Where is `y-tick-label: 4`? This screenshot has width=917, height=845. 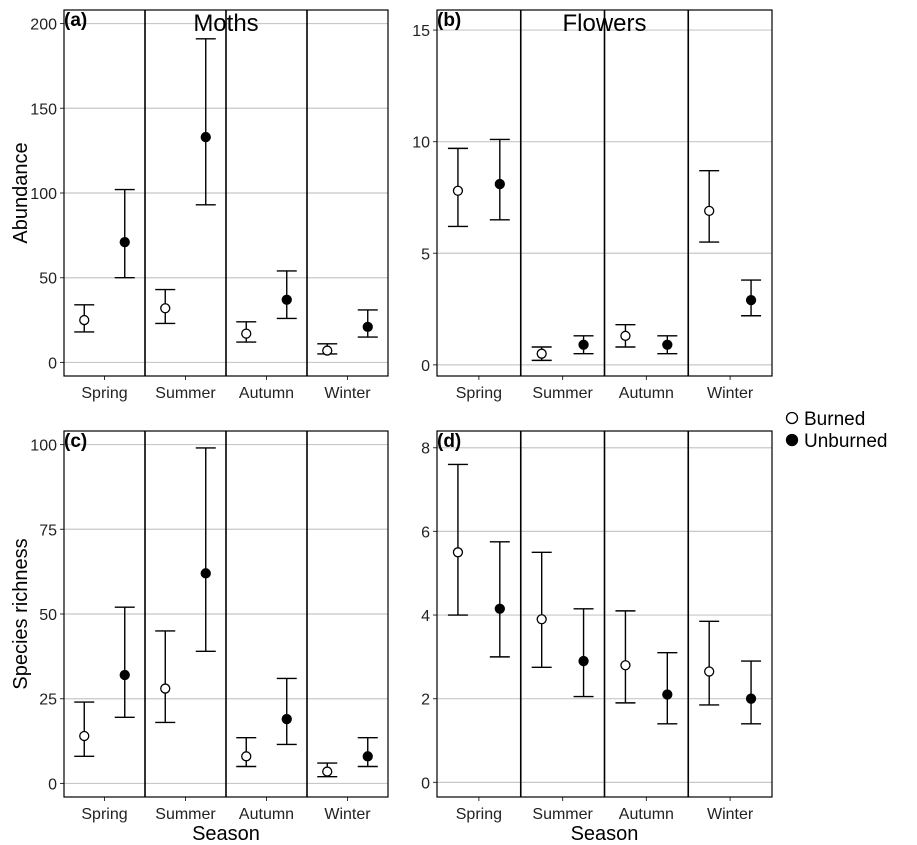
y-tick-label: 4 is located at coordinates (425, 616).